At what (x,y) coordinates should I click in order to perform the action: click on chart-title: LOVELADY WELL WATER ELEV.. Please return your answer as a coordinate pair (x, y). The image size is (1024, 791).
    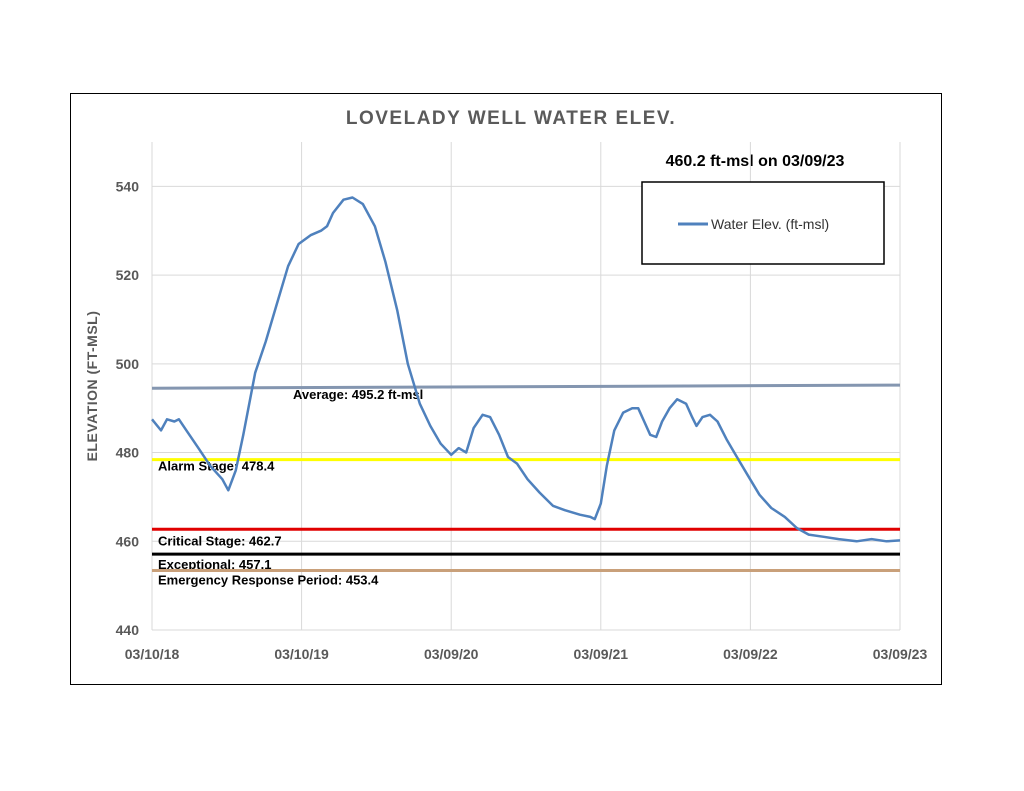
    Looking at the image, I should click on (511, 118).